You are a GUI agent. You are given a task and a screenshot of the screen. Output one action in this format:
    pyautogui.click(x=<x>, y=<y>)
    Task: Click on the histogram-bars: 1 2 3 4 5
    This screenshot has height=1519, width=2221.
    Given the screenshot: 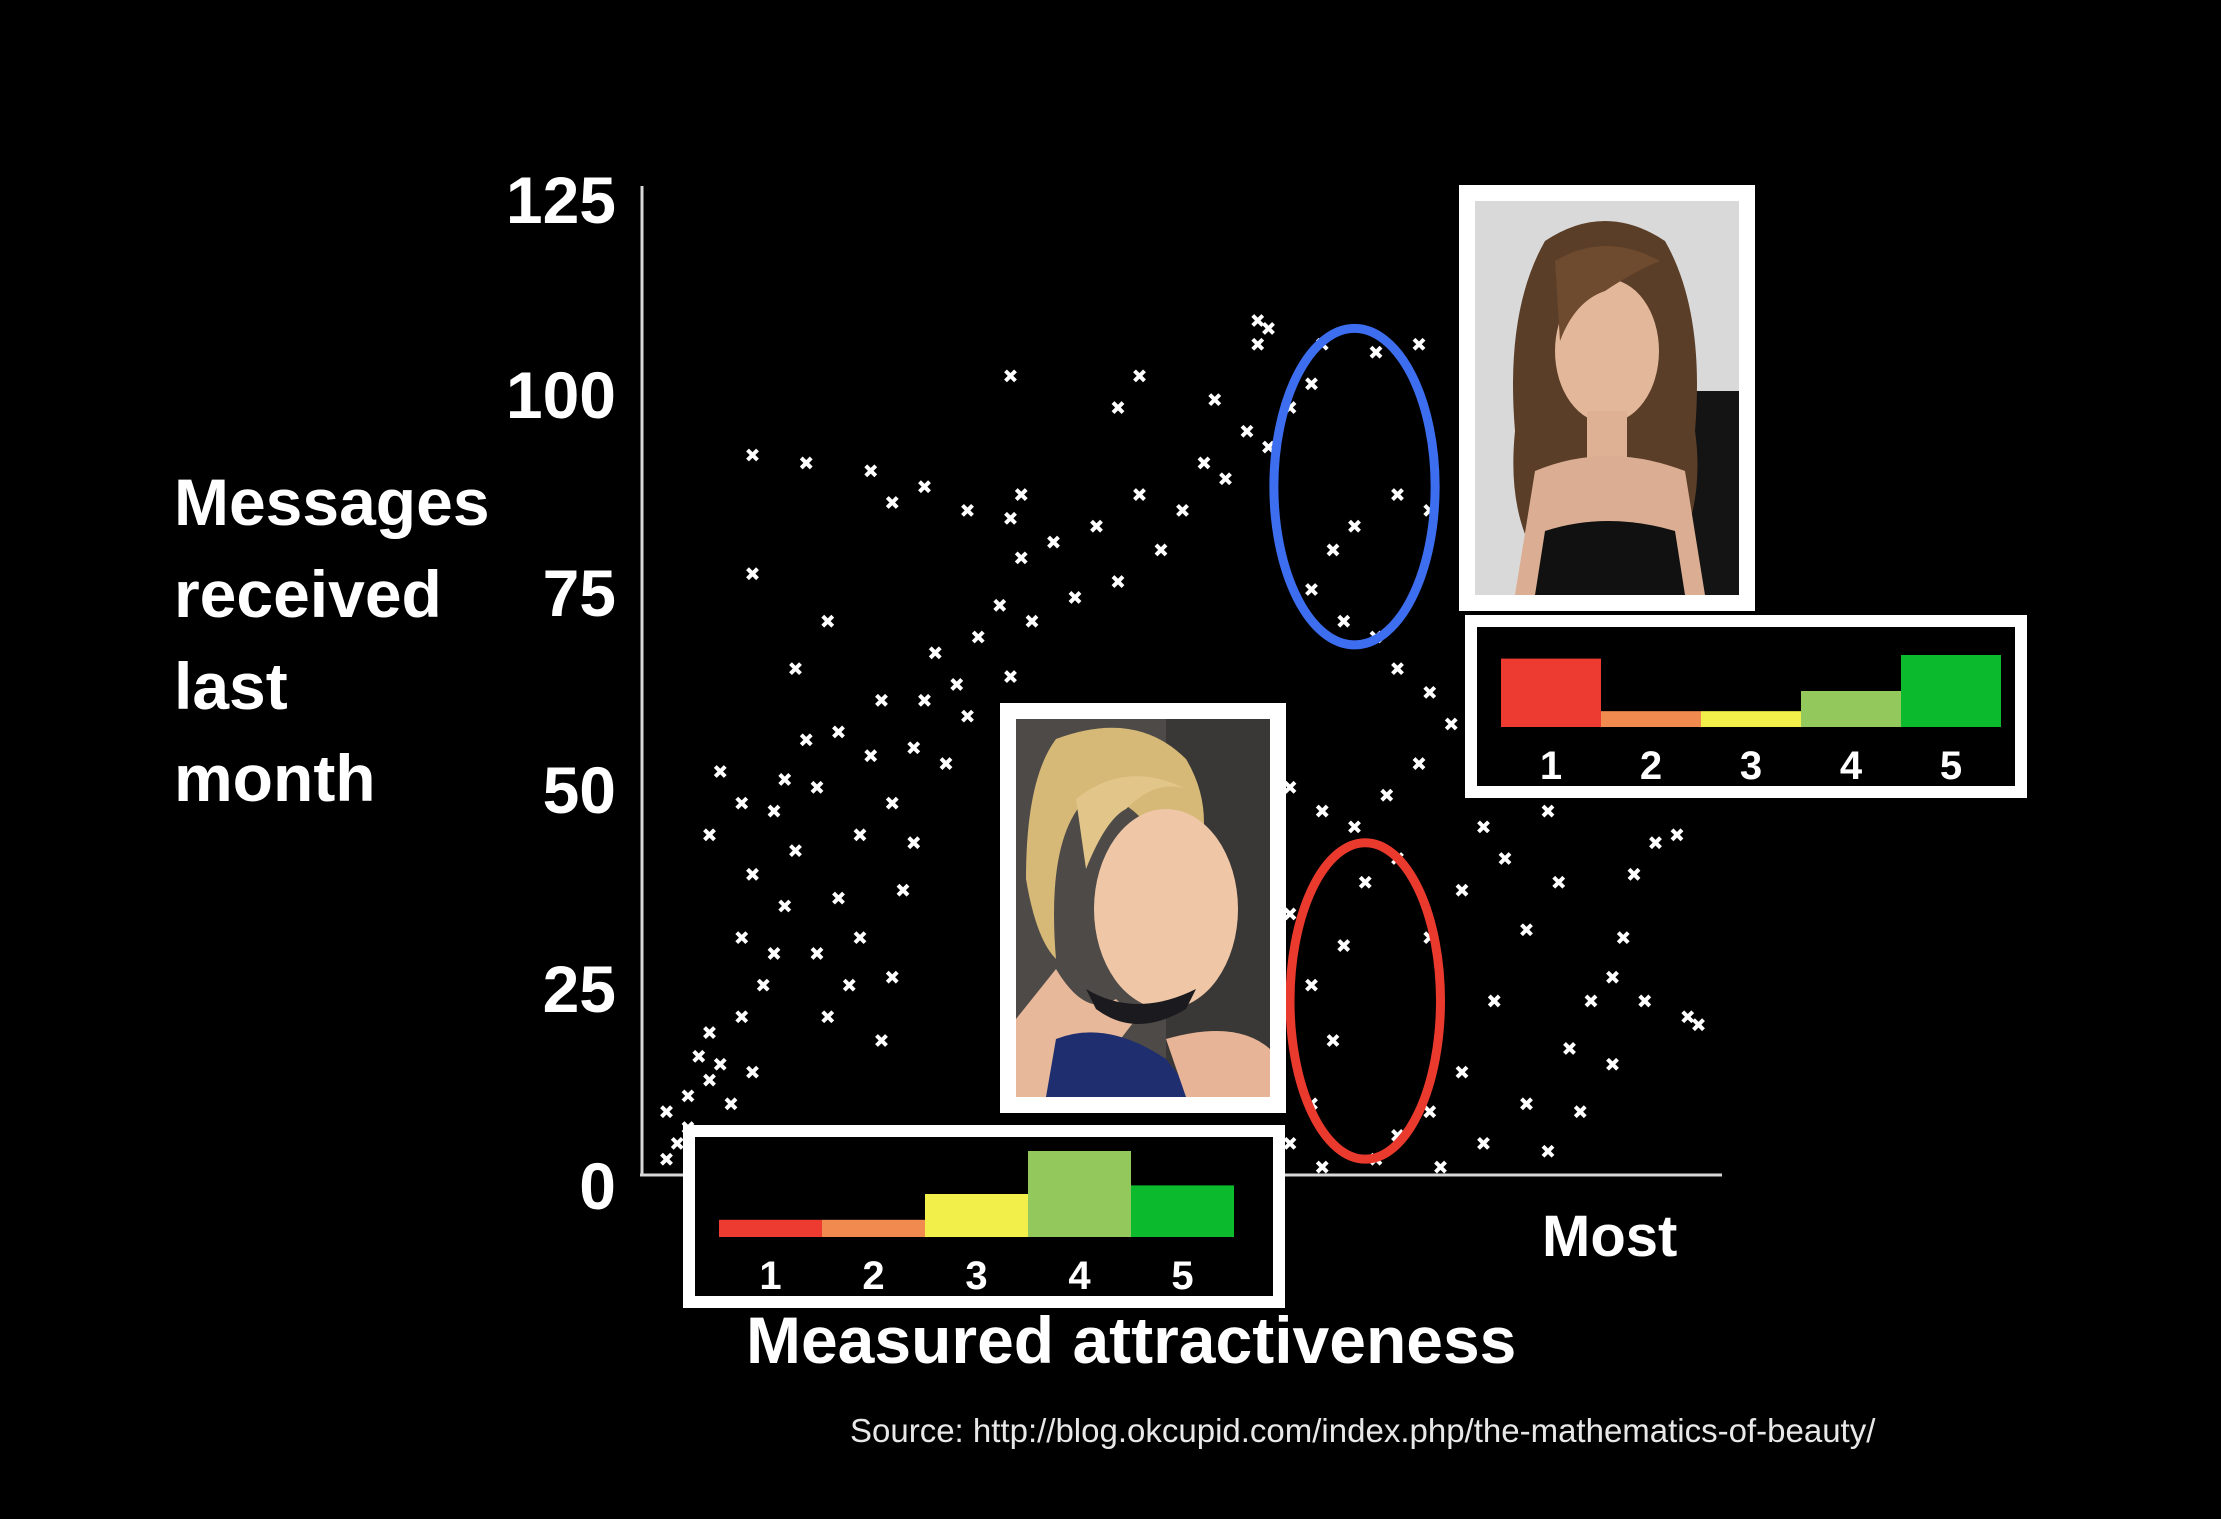 What is the action you would take?
    pyautogui.click(x=1751, y=720)
    